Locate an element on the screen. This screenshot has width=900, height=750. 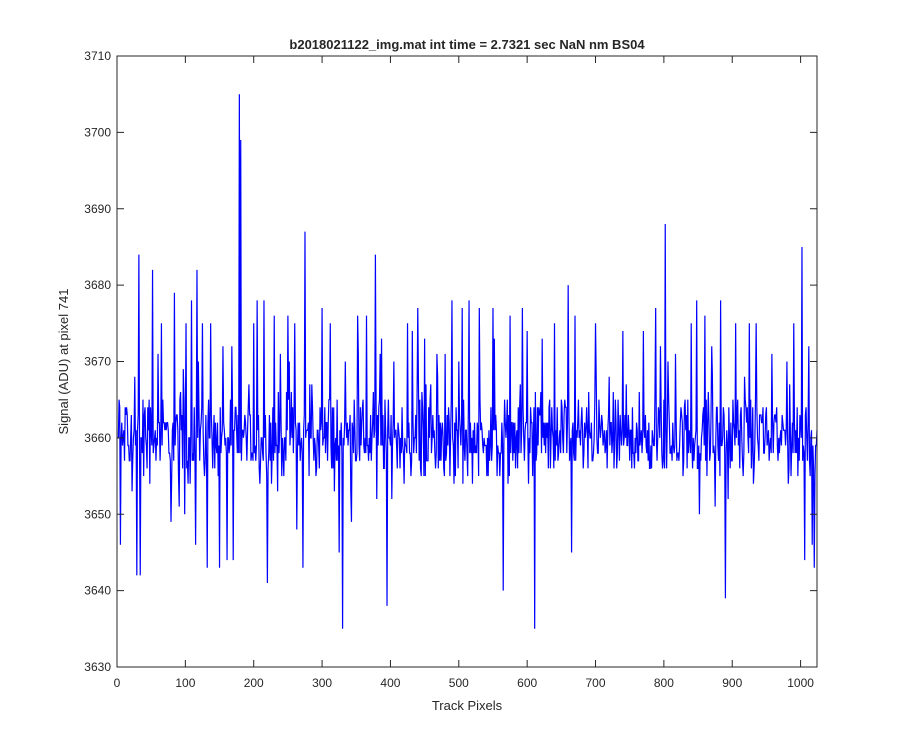
x-tick-label: 900 is located at coordinates (732, 683).